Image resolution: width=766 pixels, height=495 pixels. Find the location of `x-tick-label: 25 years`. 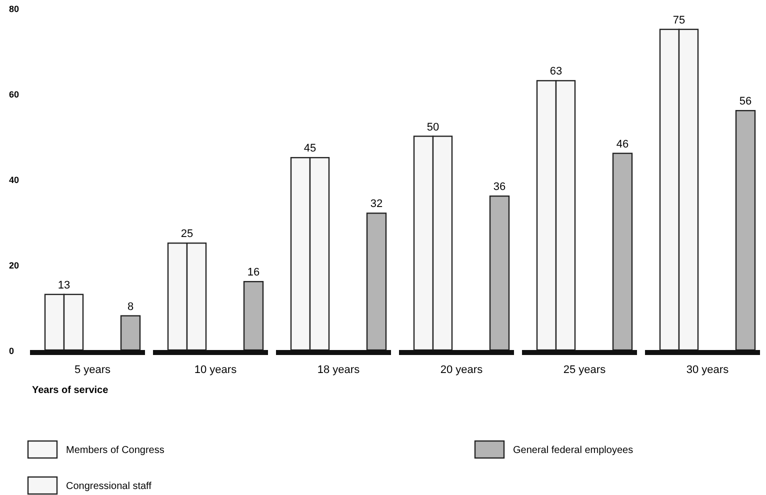

x-tick-label: 25 years is located at coordinates (584, 370).